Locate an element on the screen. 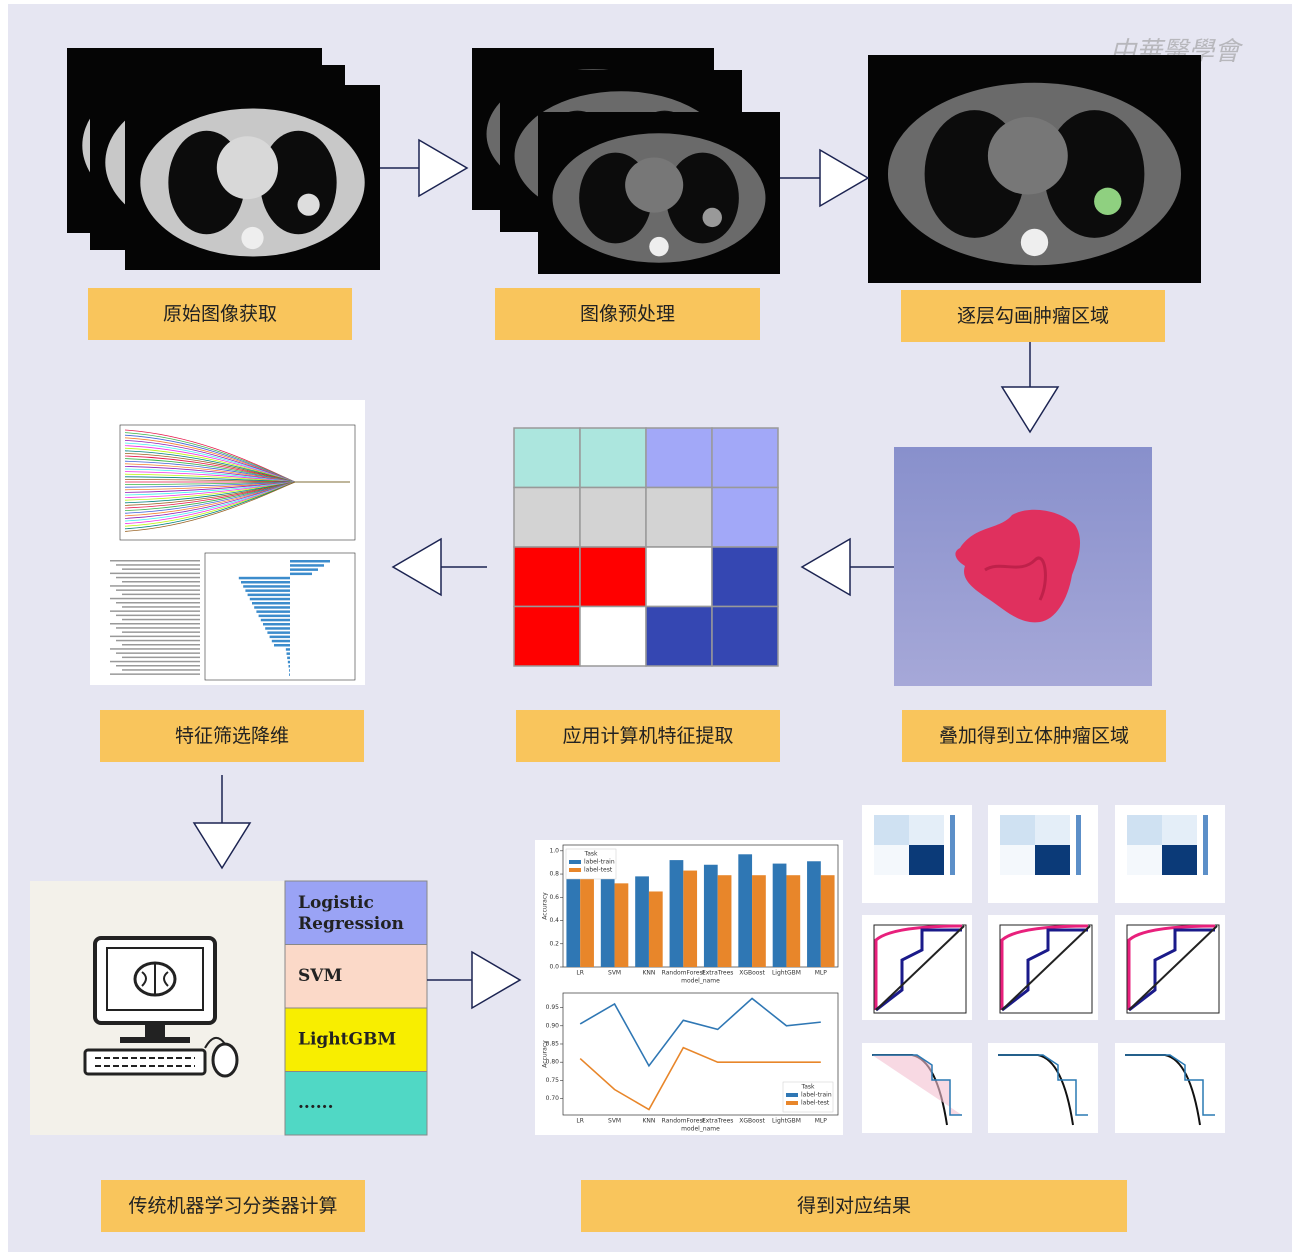  tumor-3d is located at coordinates (1023, 566).